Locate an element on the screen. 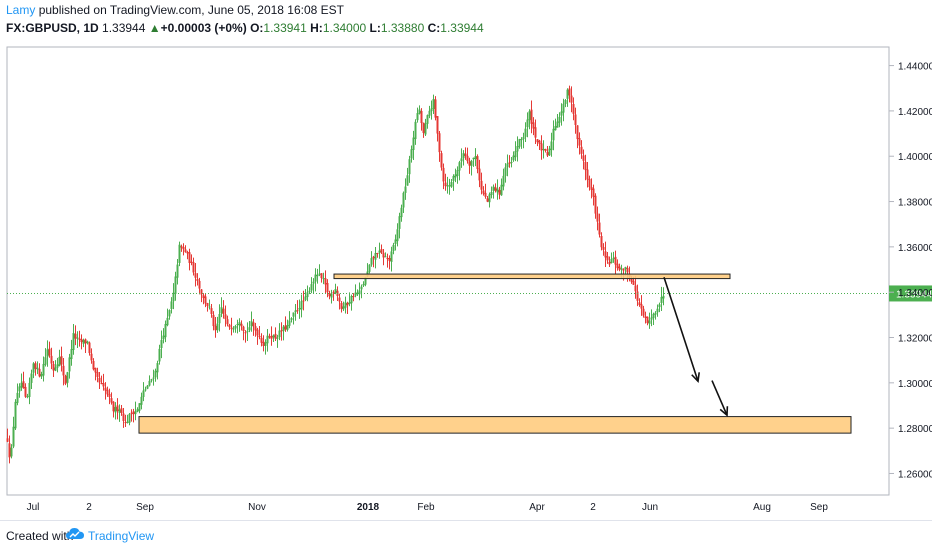 The width and height of the screenshot is (932, 551). tradingview-brand: TradingView is located at coordinates (121, 536).